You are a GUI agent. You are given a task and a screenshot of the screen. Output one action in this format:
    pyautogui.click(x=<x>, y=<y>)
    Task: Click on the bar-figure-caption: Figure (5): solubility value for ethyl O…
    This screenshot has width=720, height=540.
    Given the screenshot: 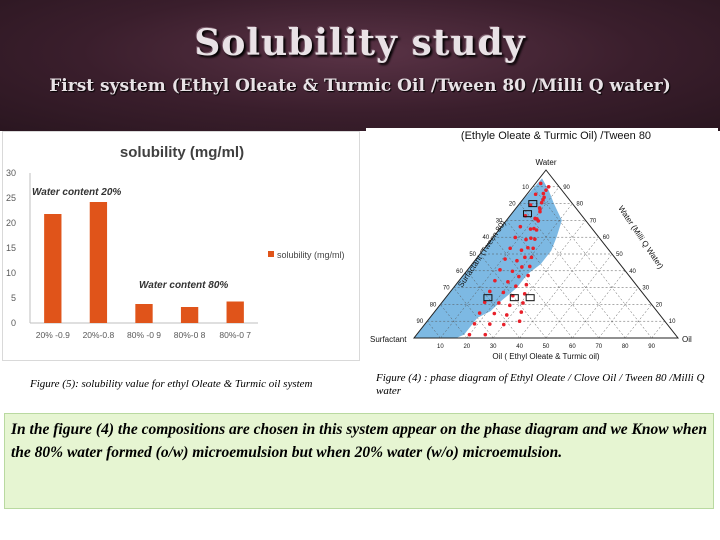 What is the action you would take?
    pyautogui.click(x=171, y=384)
    